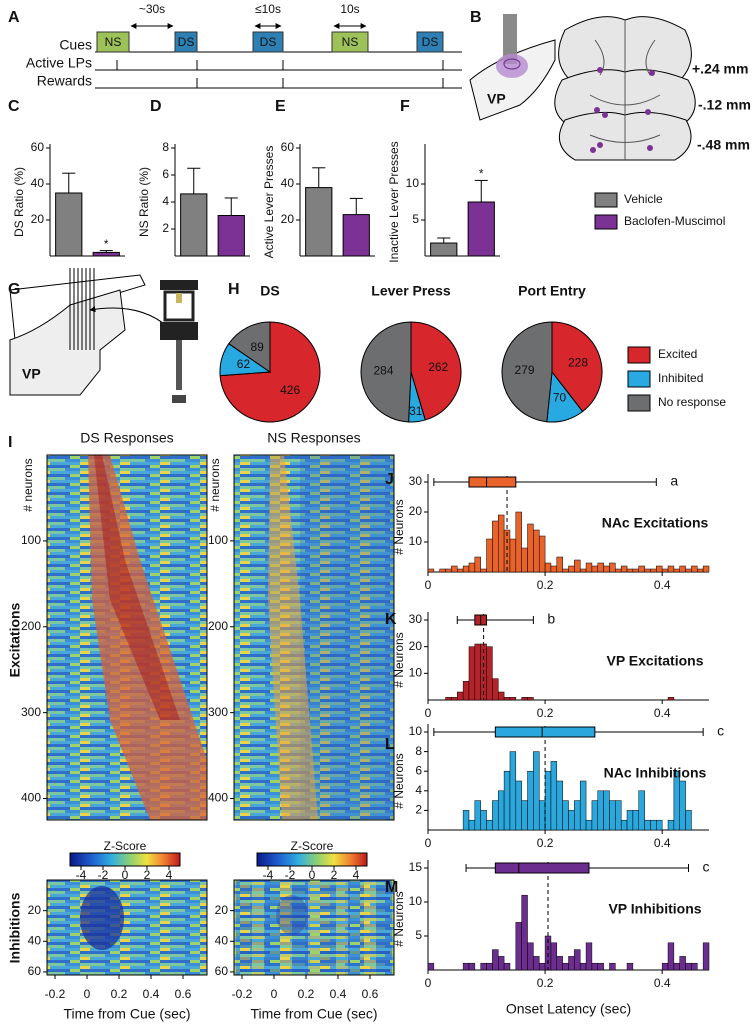 The image size is (755, 1031). Describe the element at coordinates (418, 810) in the screenshot. I see `y-tick-label: 2` at that location.